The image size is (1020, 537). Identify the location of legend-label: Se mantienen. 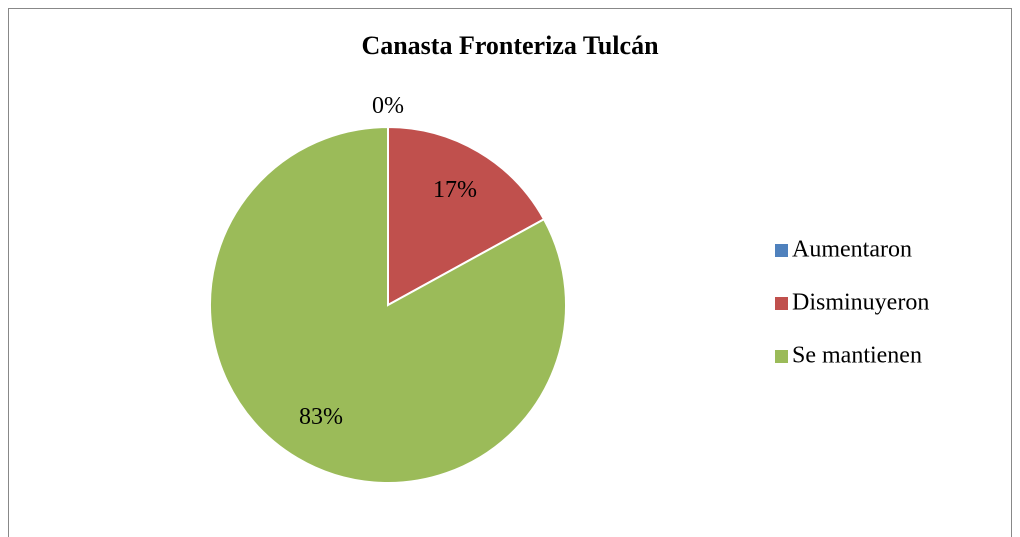
(857, 356).